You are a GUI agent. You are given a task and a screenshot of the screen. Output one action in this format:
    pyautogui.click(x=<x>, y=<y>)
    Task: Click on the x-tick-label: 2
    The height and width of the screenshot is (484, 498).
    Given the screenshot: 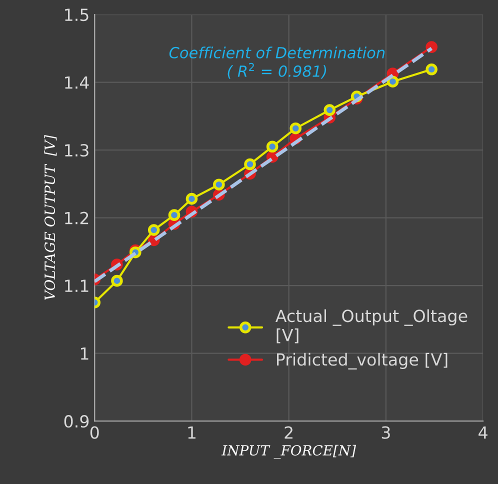 What is the action you would take?
    pyautogui.click(x=288, y=432)
    